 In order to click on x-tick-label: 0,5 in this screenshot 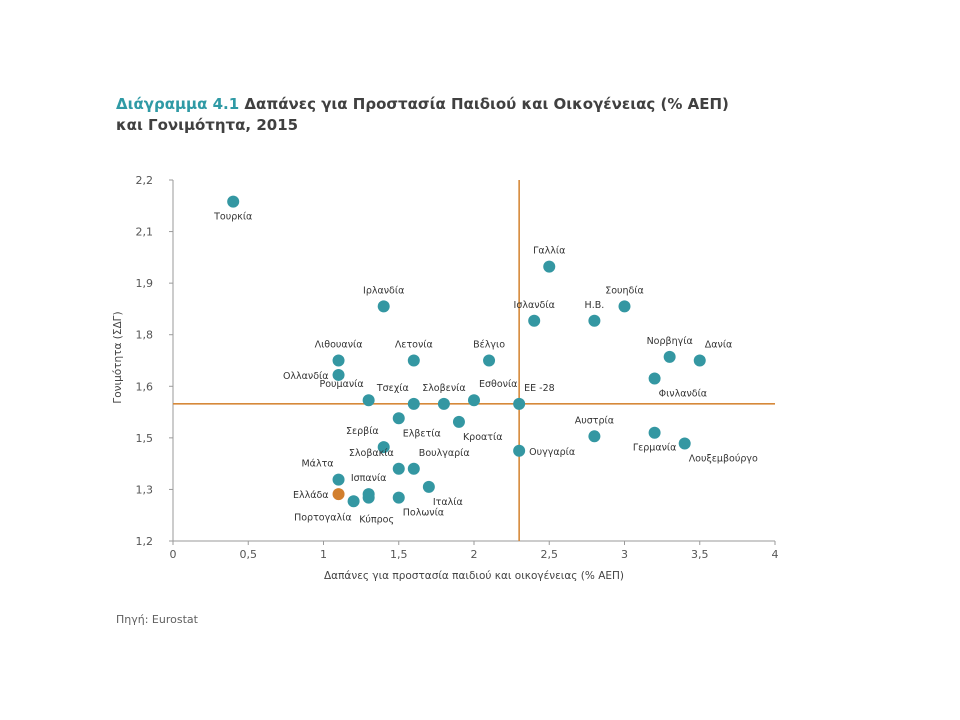, I will do `click(249, 554)`.